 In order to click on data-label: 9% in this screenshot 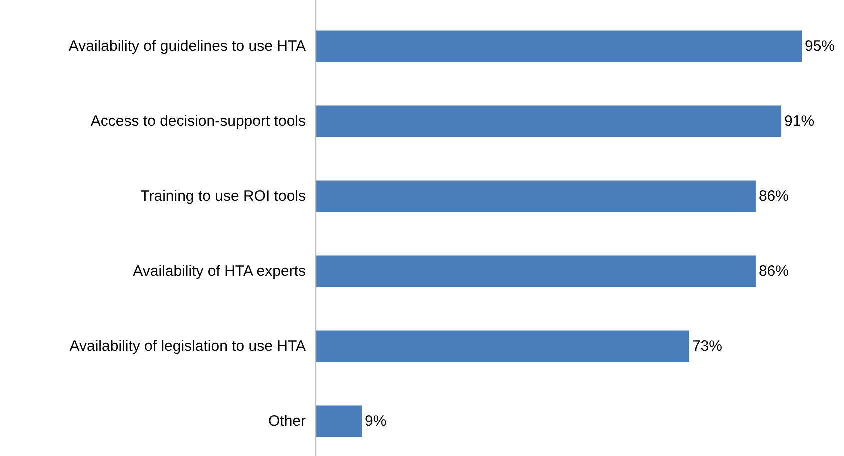, I will do `click(376, 421)`.